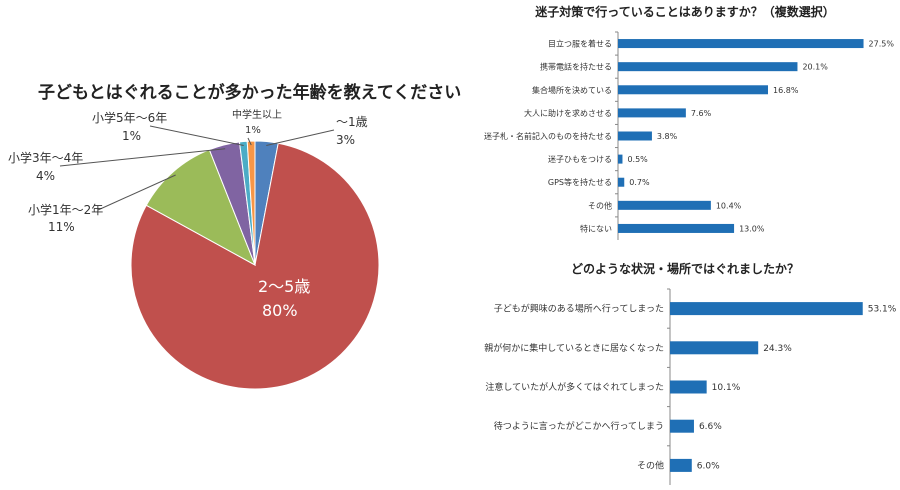  I want to click on category-label: 子どもが興味のある場所へ行ってしまった, so click(579, 309).